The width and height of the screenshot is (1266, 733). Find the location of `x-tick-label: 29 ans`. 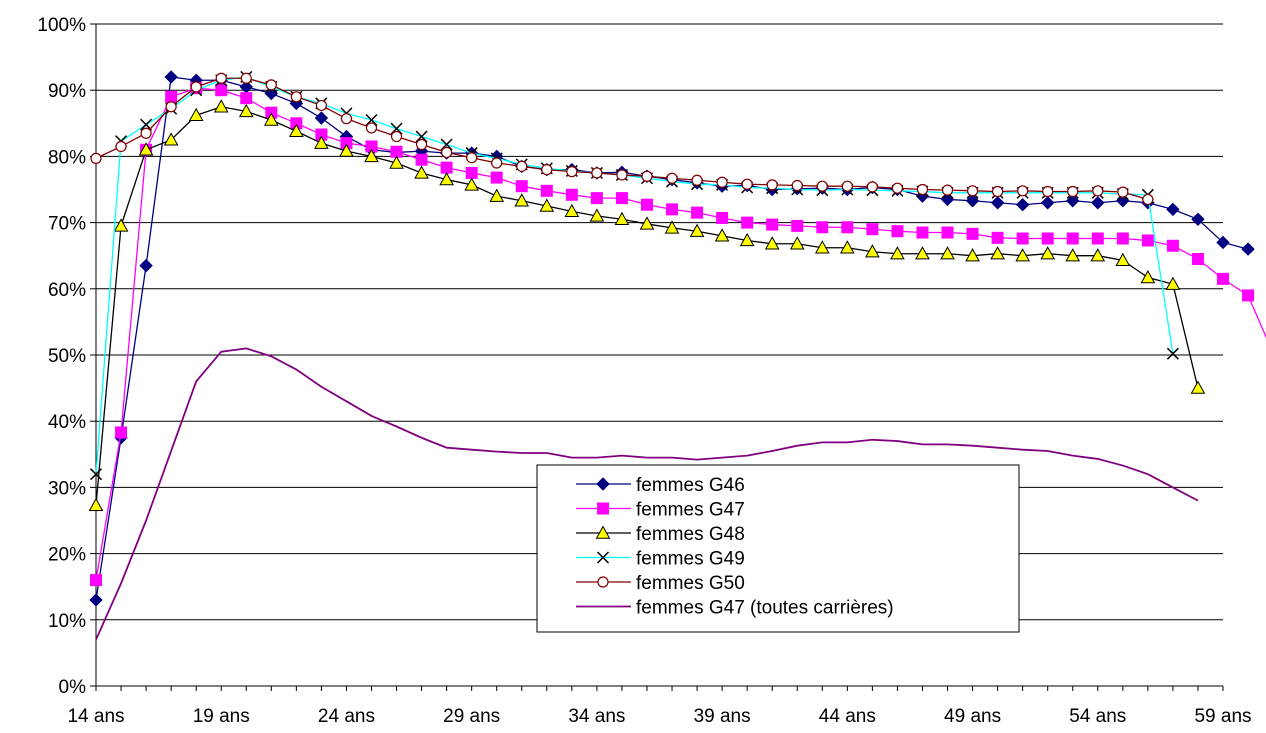

x-tick-label: 29 ans is located at coordinates (471, 716).